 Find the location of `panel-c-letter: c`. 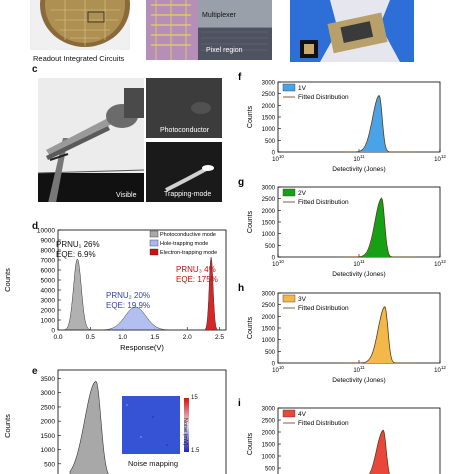

panel-c-letter: c is located at coordinates (35, 69).